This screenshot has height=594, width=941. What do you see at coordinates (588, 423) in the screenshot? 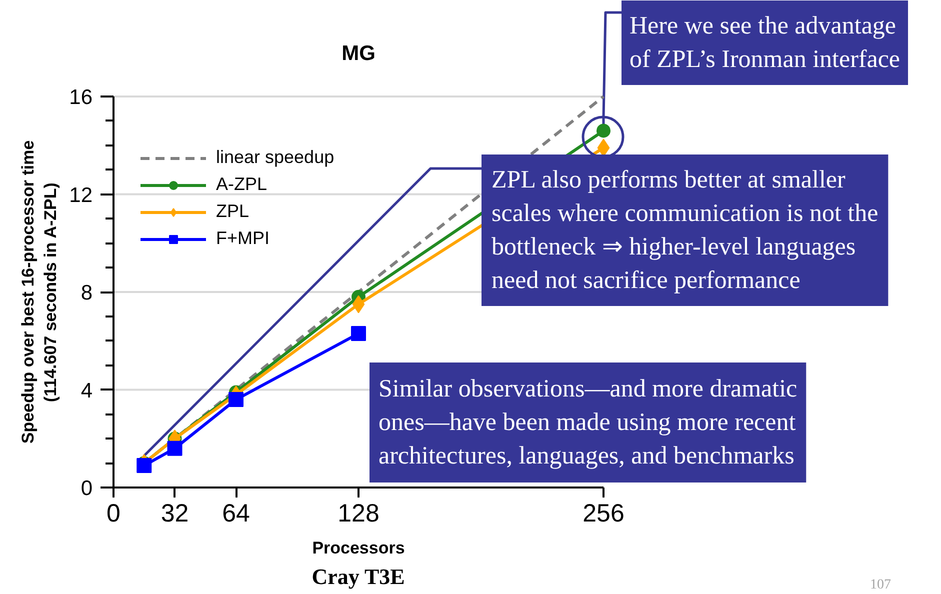
I see `annotation: Similar observations—and more dramatic ones—have been made using more recent architectures, languages, and benchmarks` at bounding box center [588, 423].